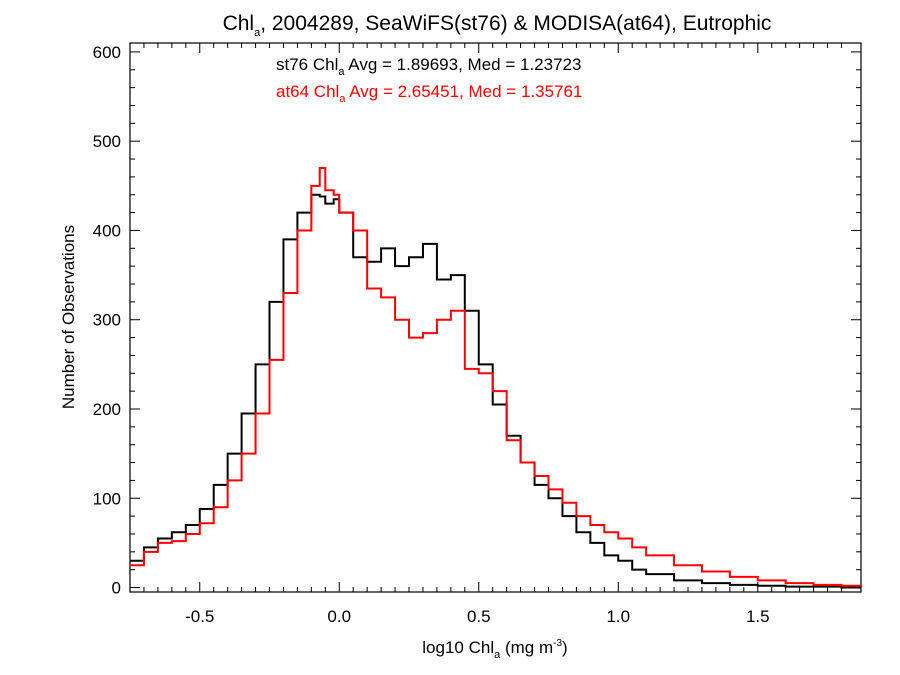 This screenshot has width=900, height=675. Describe the element at coordinates (107, 498) in the screenshot. I see `y-tick-label: 100` at that location.